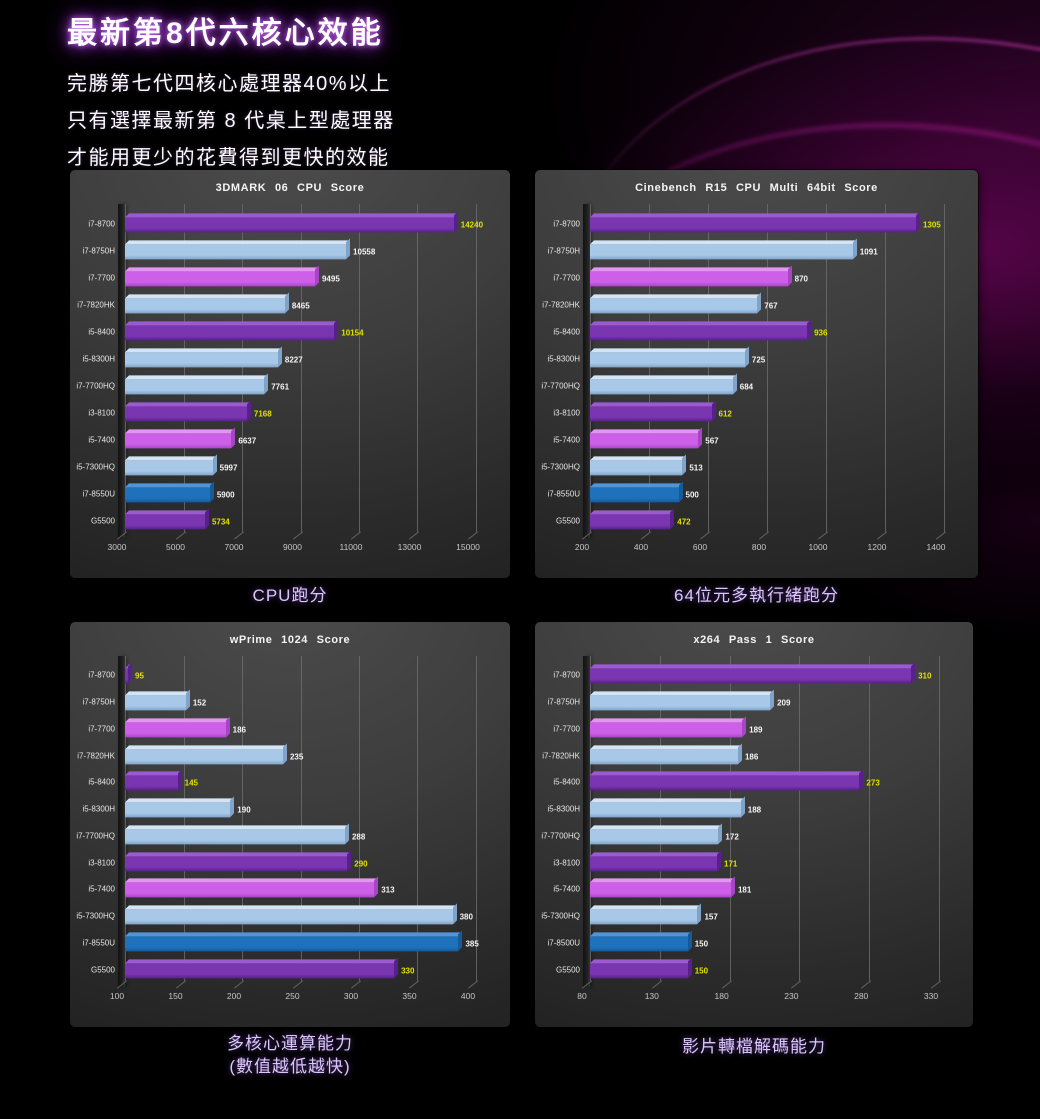  What do you see at coordinates (351, 547) in the screenshot?
I see `x-tick-label: 11000` at bounding box center [351, 547].